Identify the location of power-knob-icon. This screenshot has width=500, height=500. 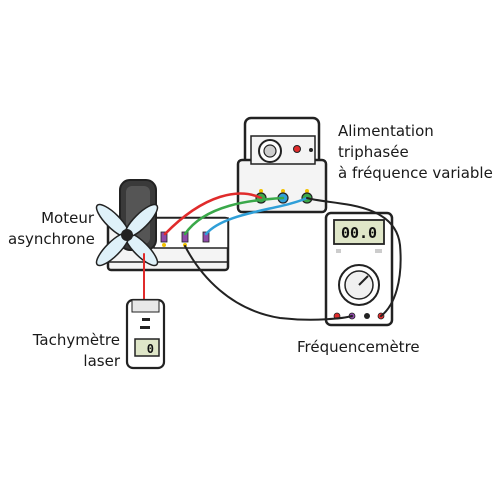
(270, 151).